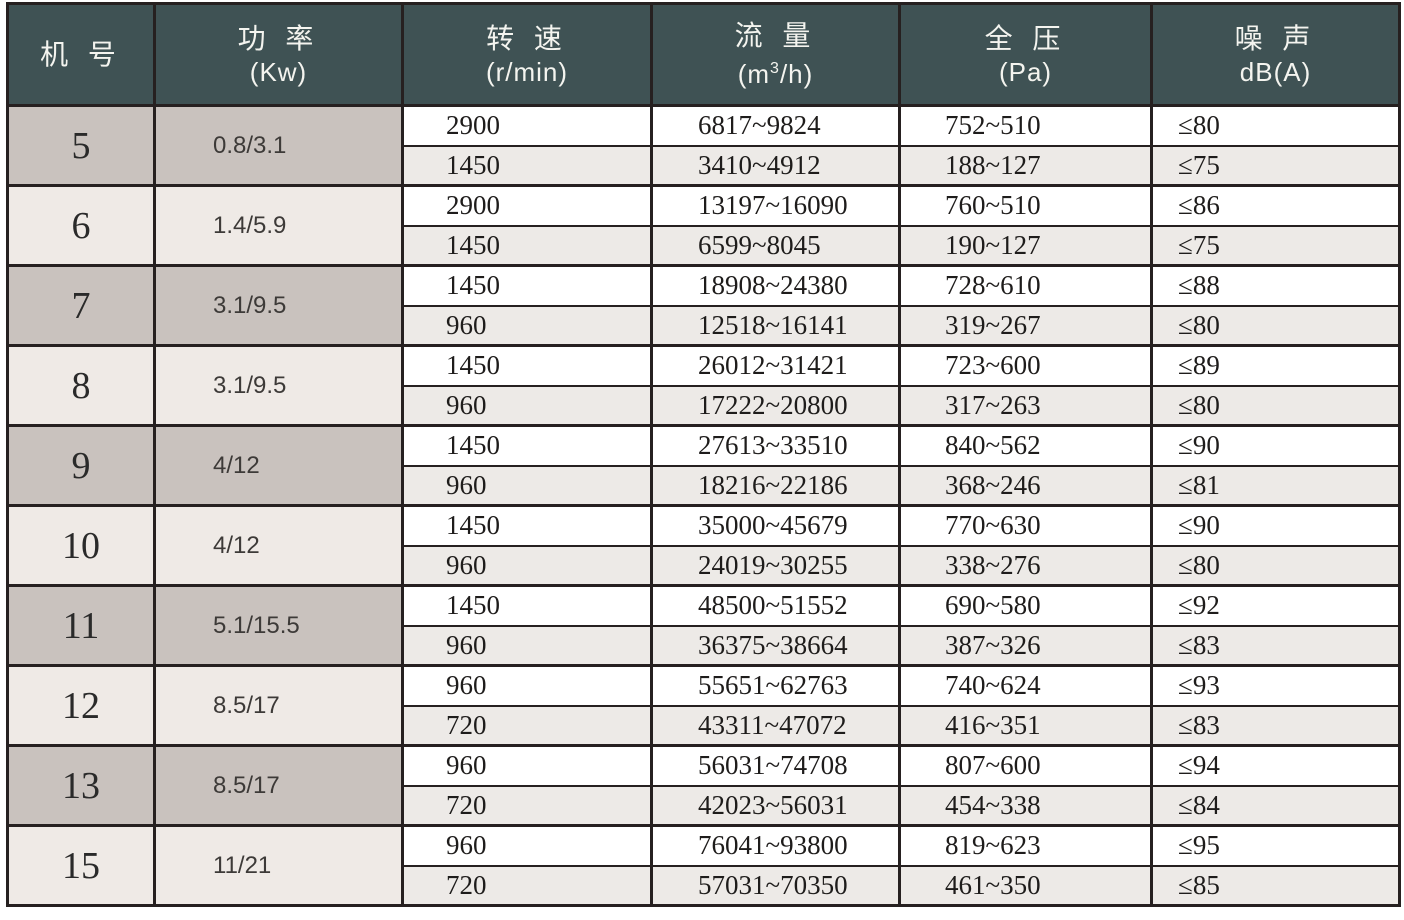 Image resolution: width=1404 pixels, height=920 pixels. I want to click on header-flow-unit: (m3/h), so click(776, 71).